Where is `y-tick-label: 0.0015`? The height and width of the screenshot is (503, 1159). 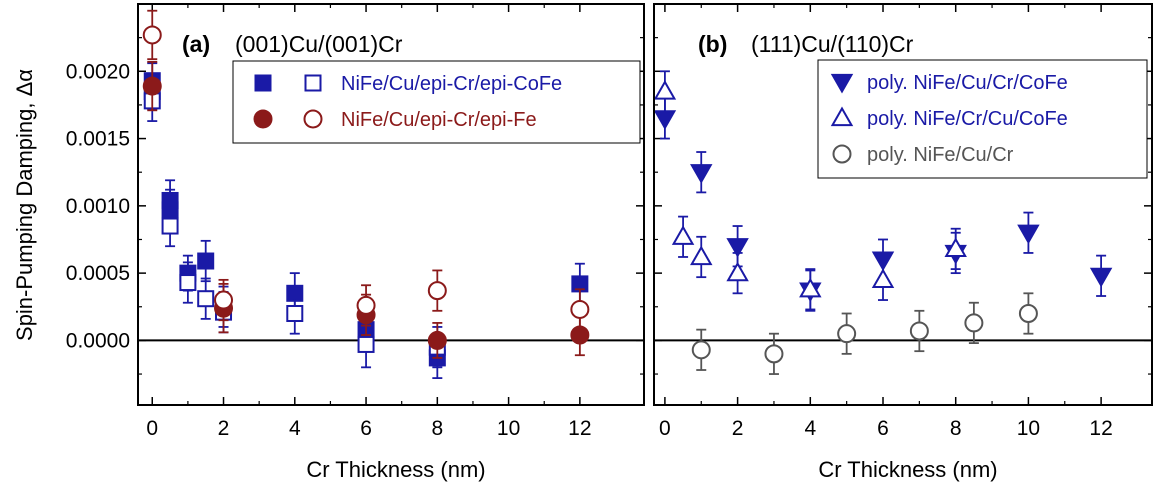
y-tick-label: 0.0015 is located at coordinates (98, 139).